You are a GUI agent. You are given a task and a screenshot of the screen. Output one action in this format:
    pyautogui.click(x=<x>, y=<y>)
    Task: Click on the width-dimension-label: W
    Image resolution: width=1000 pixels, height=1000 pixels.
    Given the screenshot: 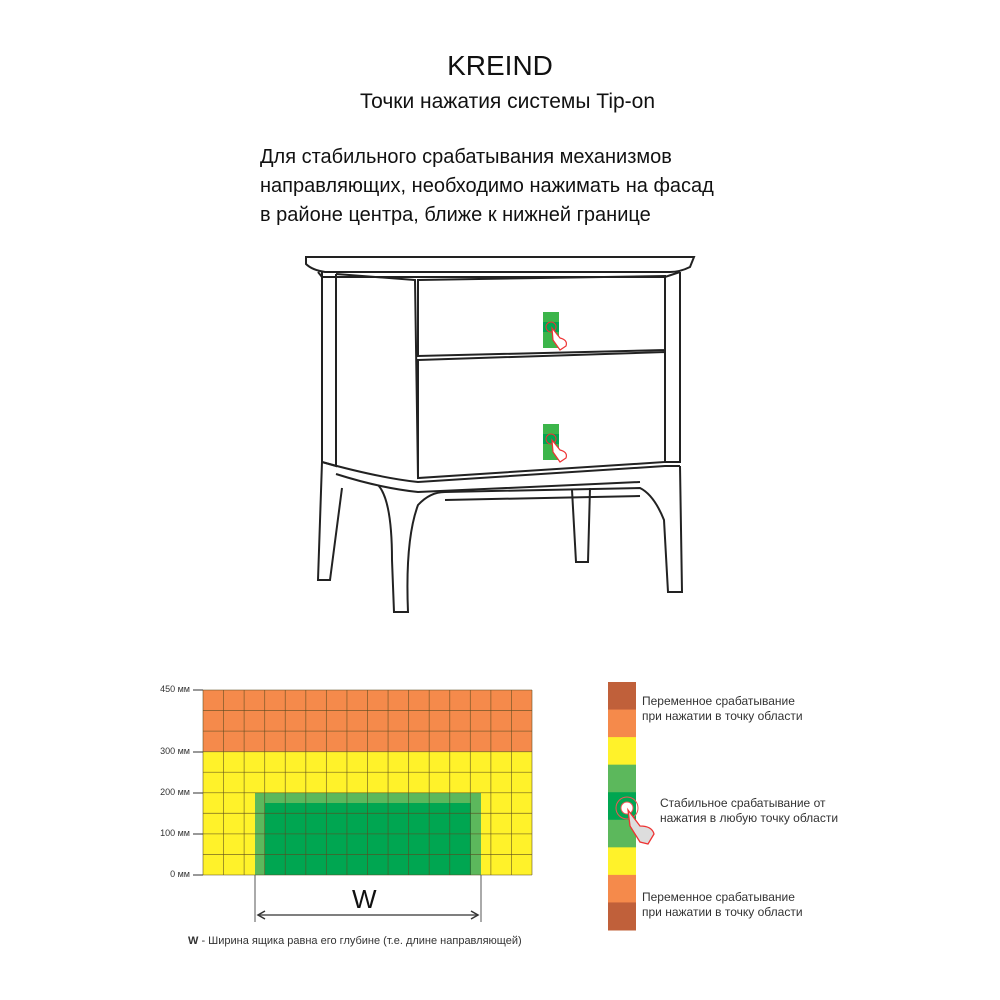 What is the action you would take?
    pyautogui.click(x=364, y=899)
    